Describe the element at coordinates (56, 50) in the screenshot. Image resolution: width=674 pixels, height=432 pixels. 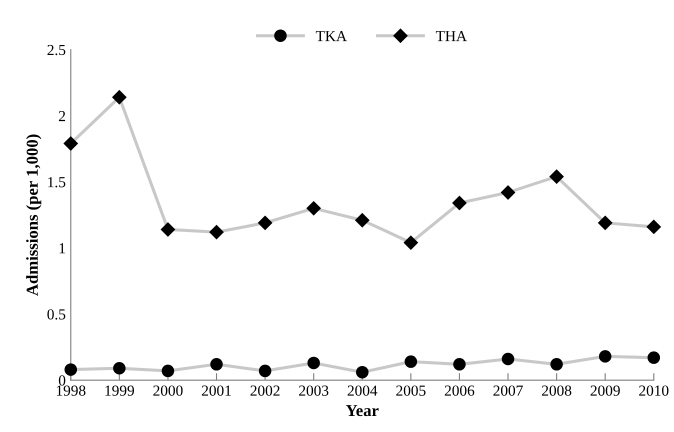
I see `y-tick-label: 2.5` at that location.